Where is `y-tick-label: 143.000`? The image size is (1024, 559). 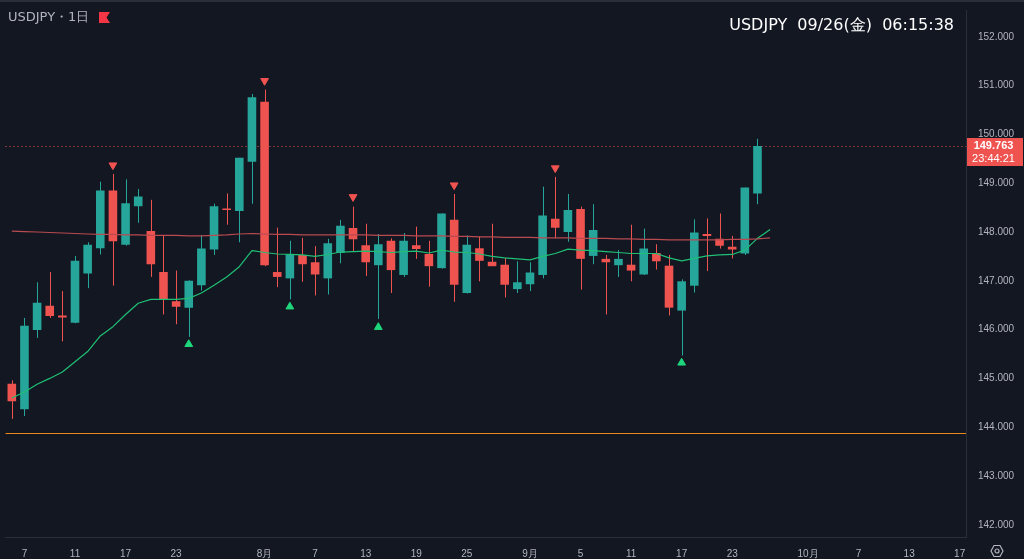 y-tick-label: 143.000 is located at coordinates (996, 475).